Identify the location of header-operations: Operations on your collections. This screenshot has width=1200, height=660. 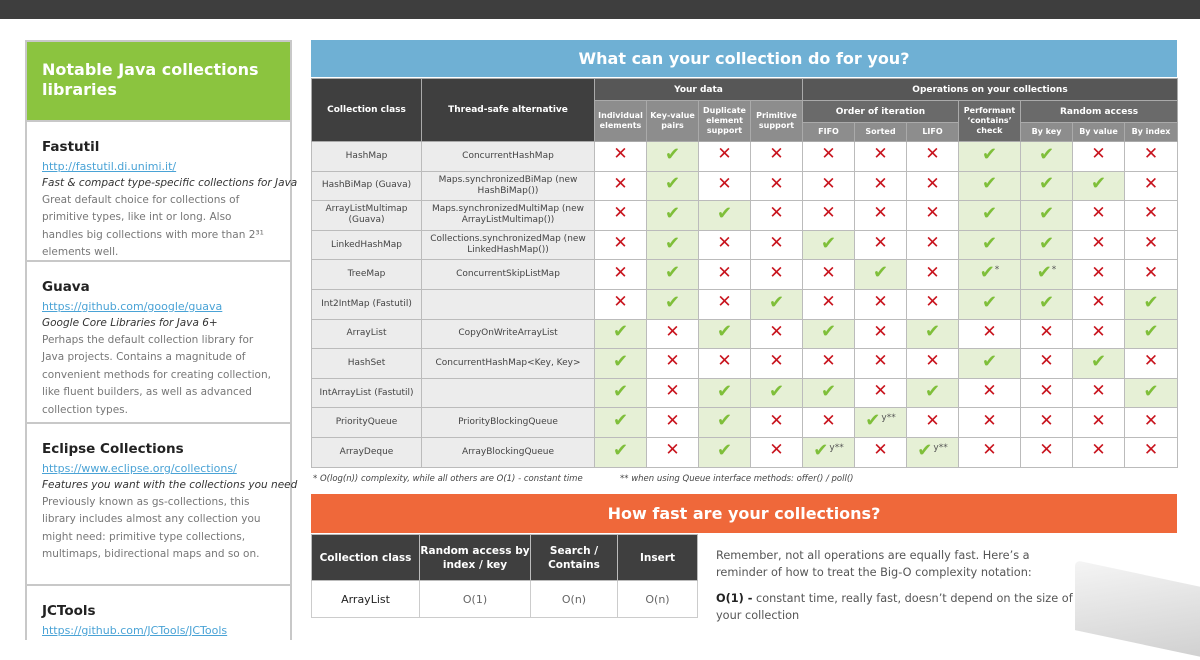
(990, 89).